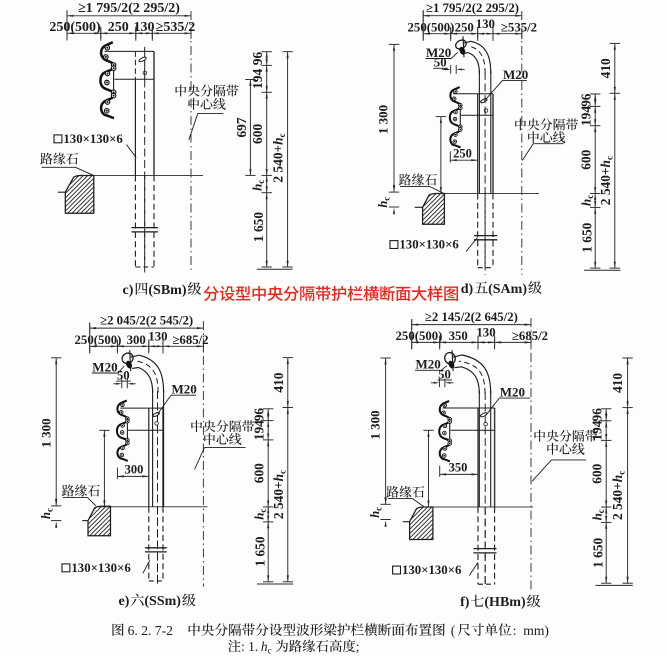  I want to click on svg-text: (SAm), so click(507, 289).